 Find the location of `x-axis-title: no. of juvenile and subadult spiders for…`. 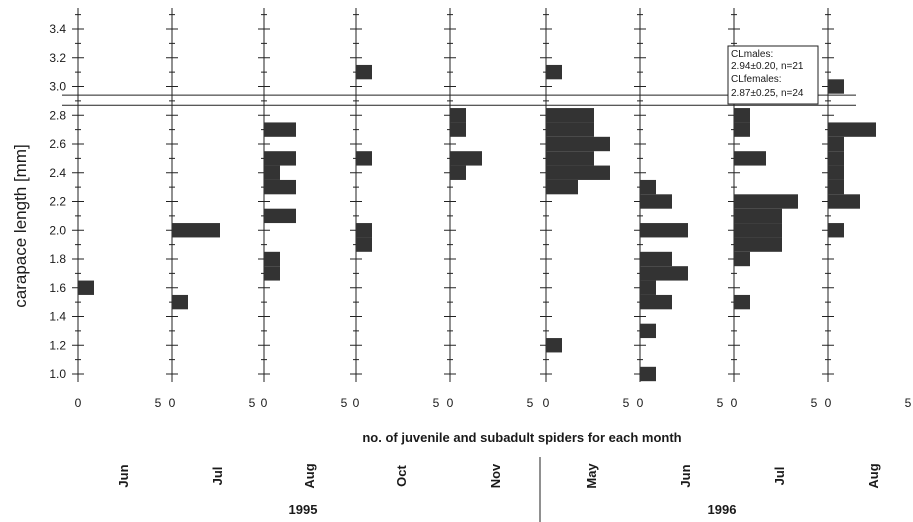

x-axis-title: no. of juvenile and subadult spiders for… is located at coordinates (521, 437).